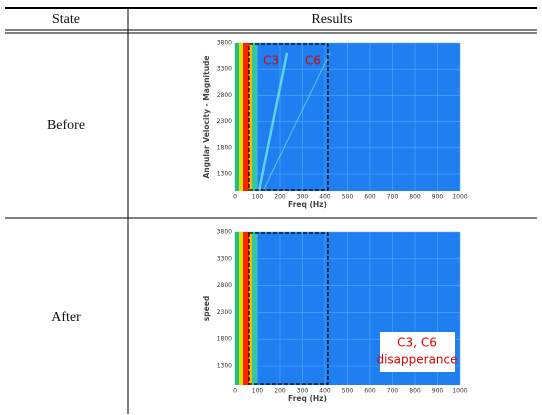  I want to click on annotation: C3, C6, so click(417, 343).